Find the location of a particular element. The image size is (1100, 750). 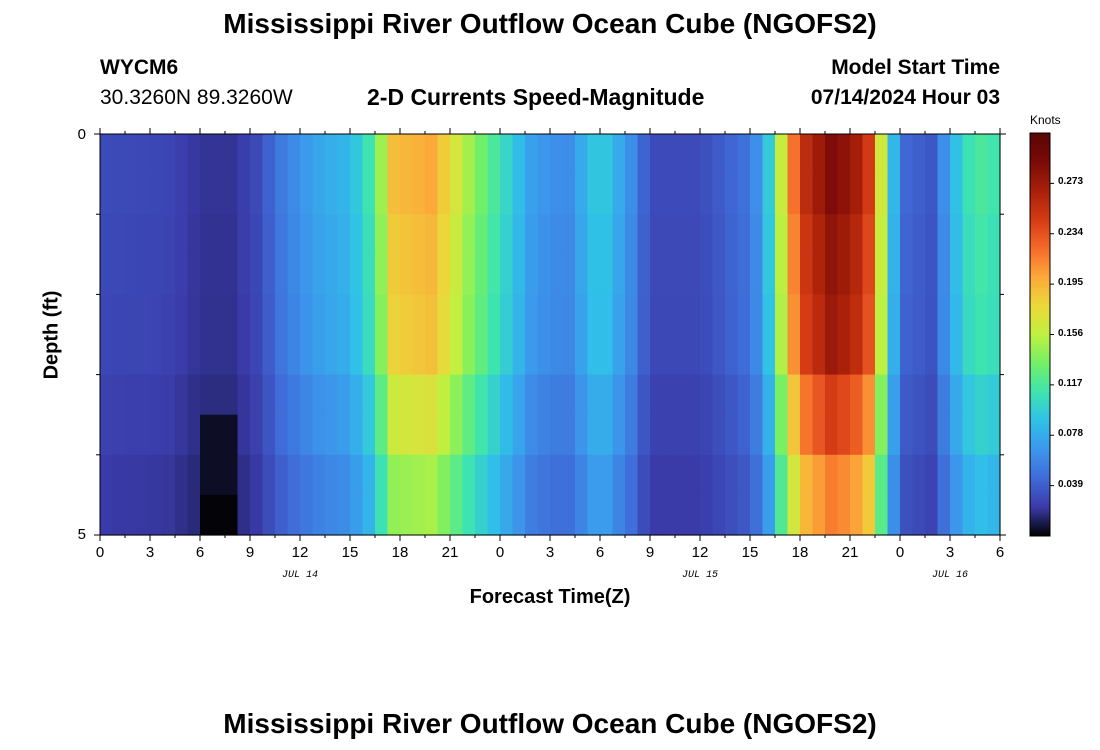

model-start-label: Model Start Time is located at coordinates (915, 67).